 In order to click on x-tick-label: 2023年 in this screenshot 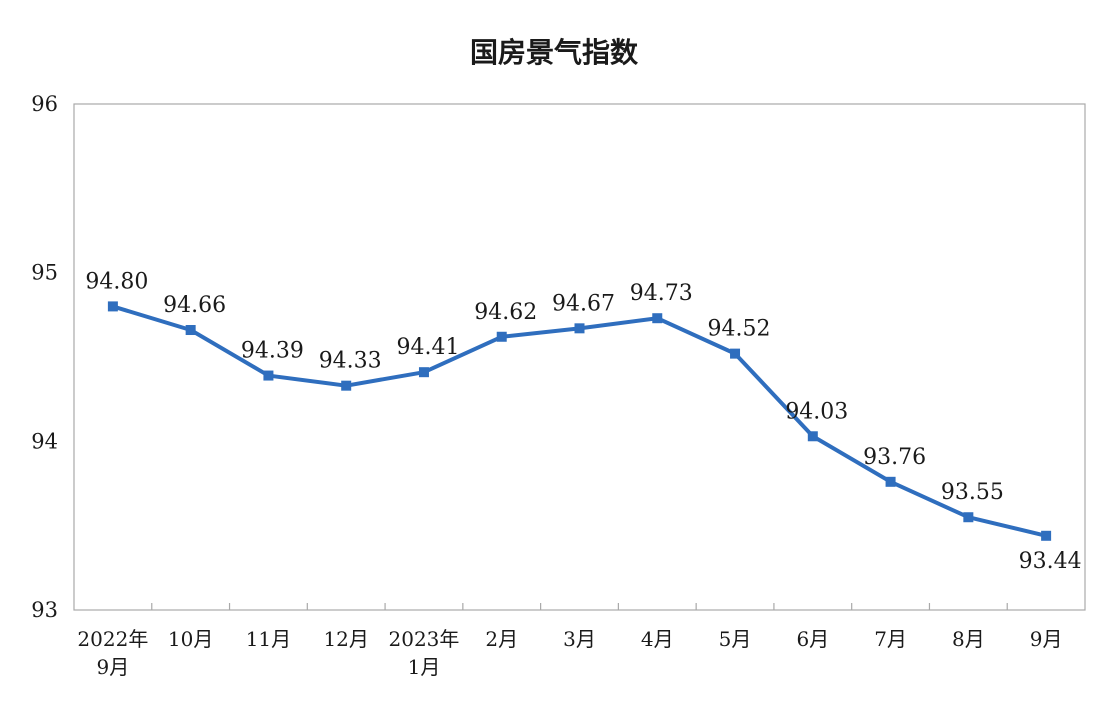, I will do `click(424, 639)`.